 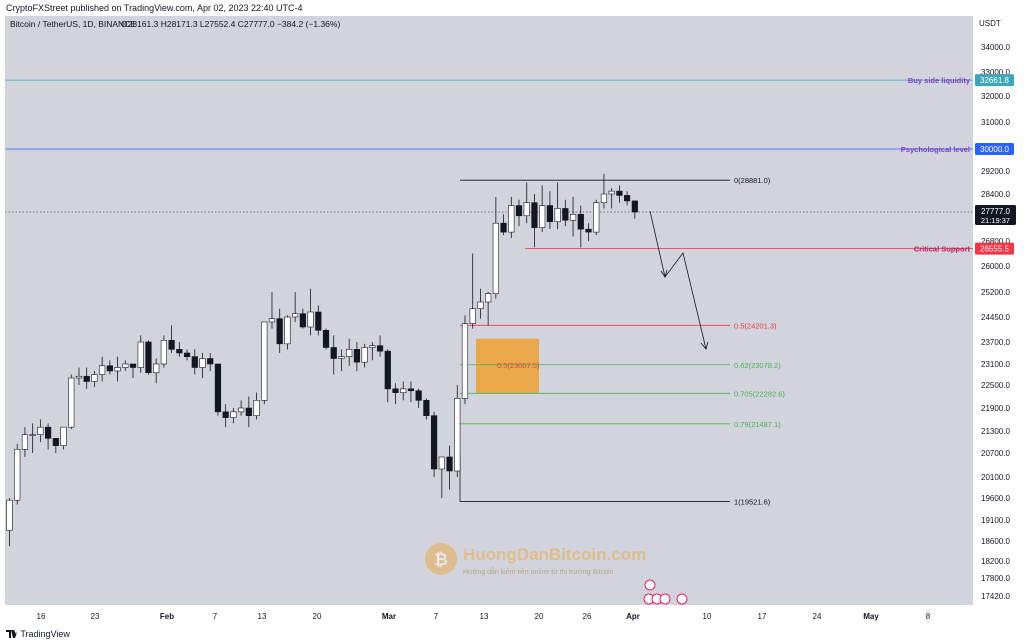 What do you see at coordinates (928, 616) in the screenshot?
I see `time-tick-label: 8` at bounding box center [928, 616].